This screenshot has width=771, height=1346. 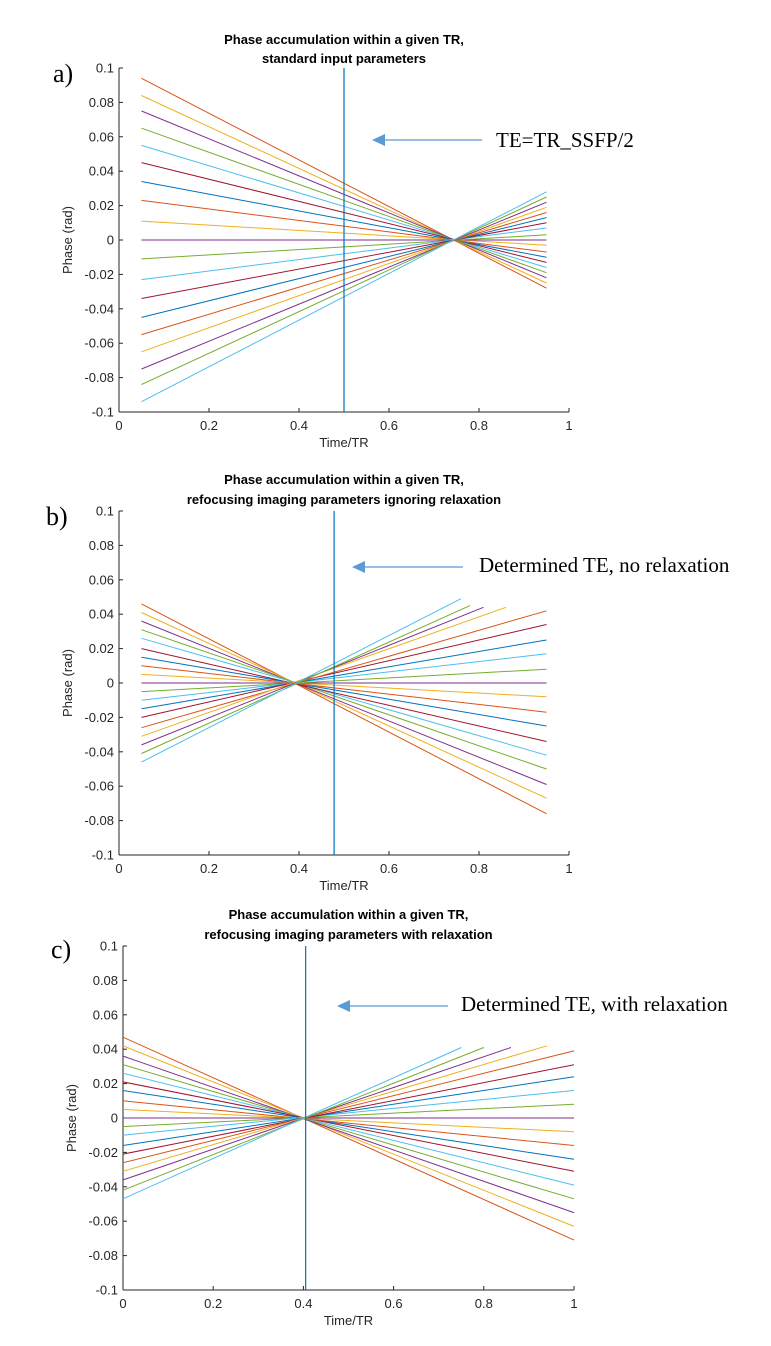 What do you see at coordinates (604, 565) in the screenshot?
I see `annotation-text: Determined TE, no relaxation` at bounding box center [604, 565].